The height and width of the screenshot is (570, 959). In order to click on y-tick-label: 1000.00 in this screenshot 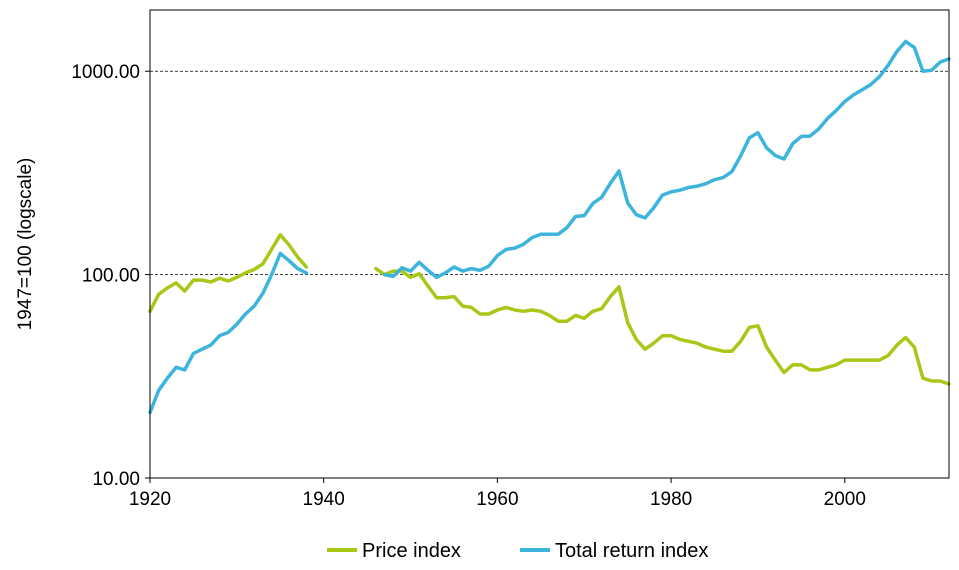, I will do `click(105, 72)`.